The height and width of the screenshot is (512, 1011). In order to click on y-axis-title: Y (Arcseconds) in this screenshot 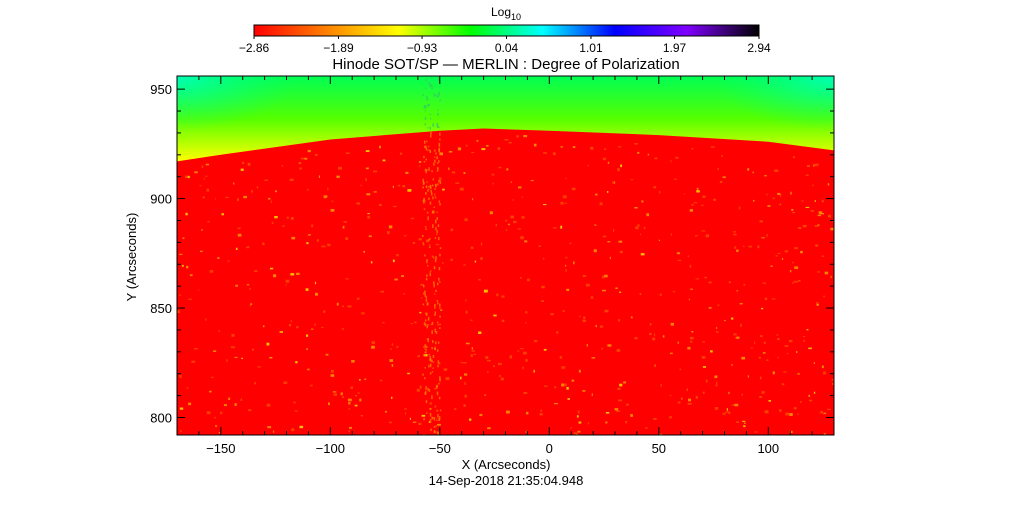, I will do `click(131, 257)`.